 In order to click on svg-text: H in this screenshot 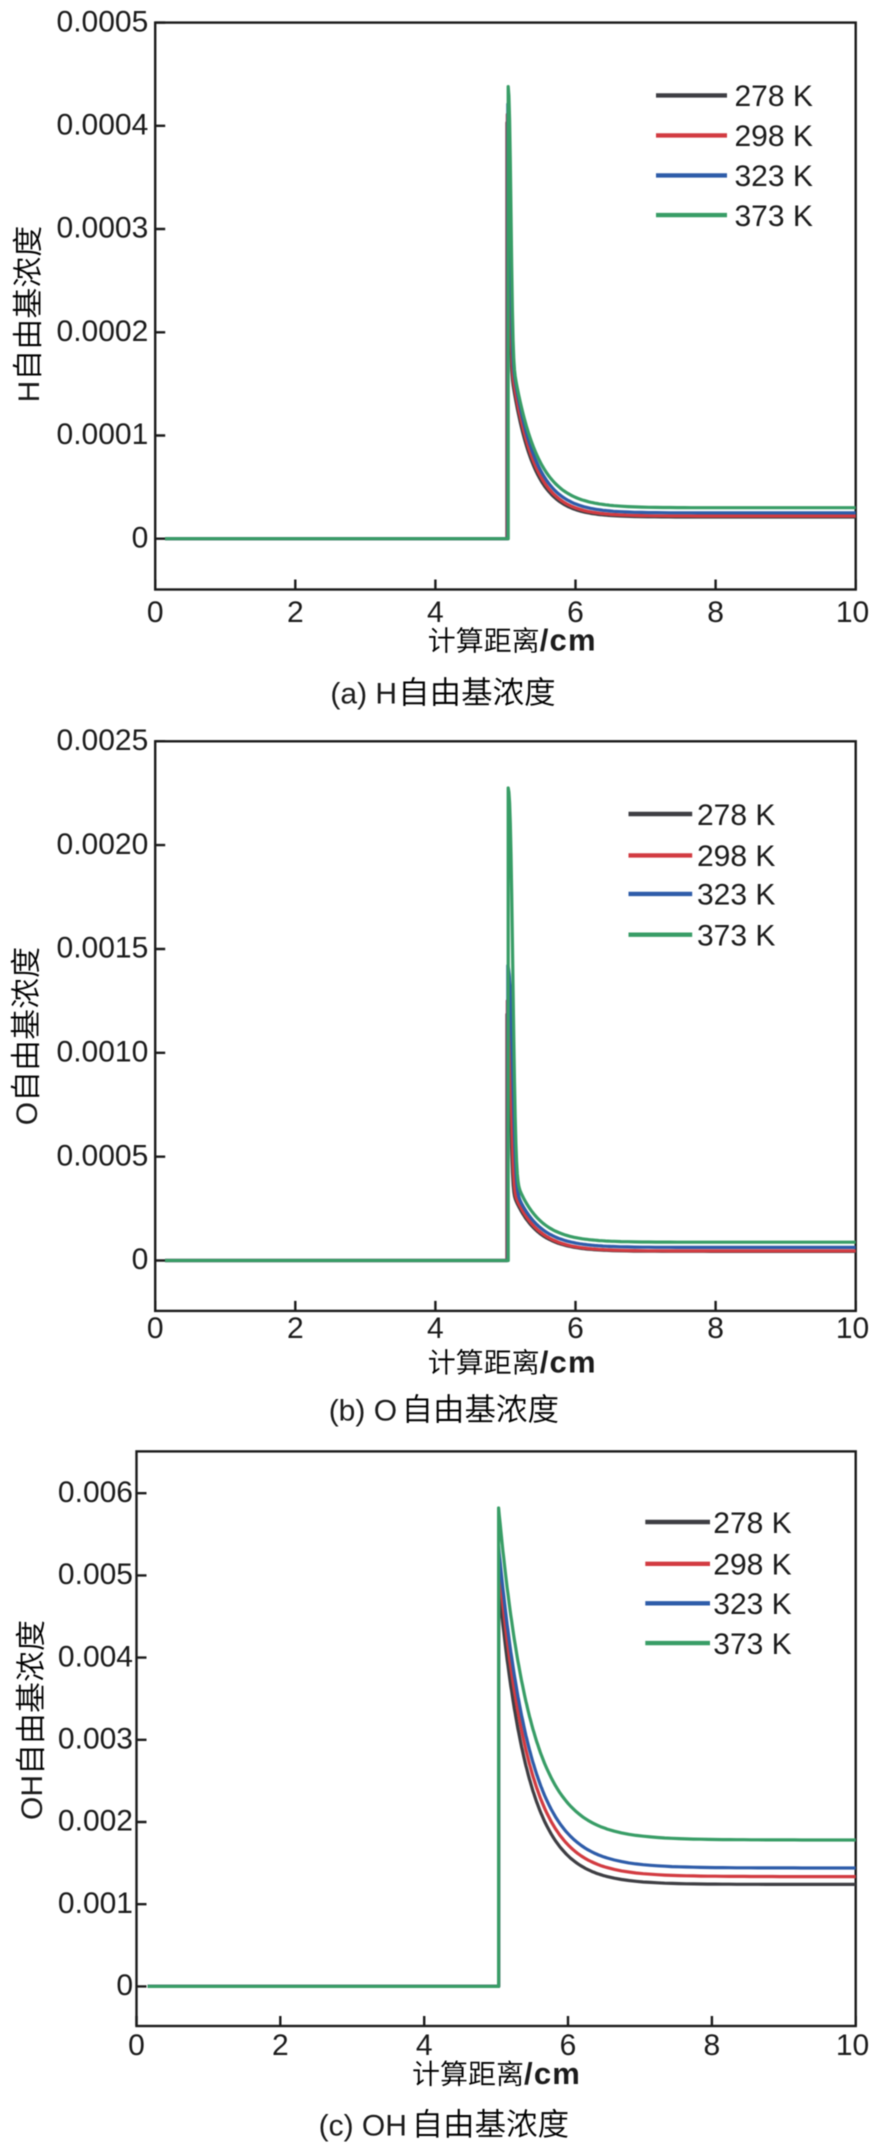, I will do `click(29, 392)`.